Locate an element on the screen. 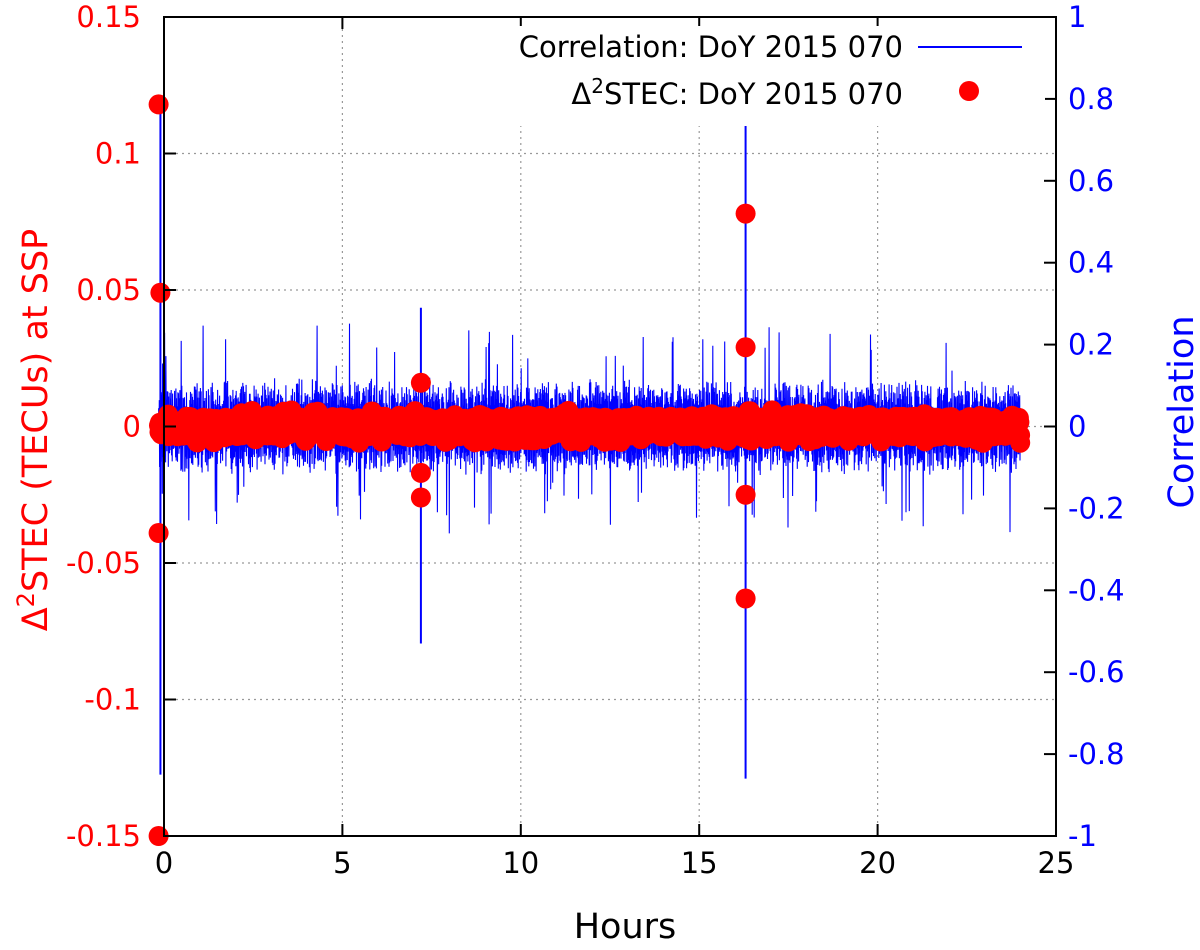 Image resolution: width=1200 pixels, height=950 pixels. y-left-tick-label: 0.15 is located at coordinates (108, 17).